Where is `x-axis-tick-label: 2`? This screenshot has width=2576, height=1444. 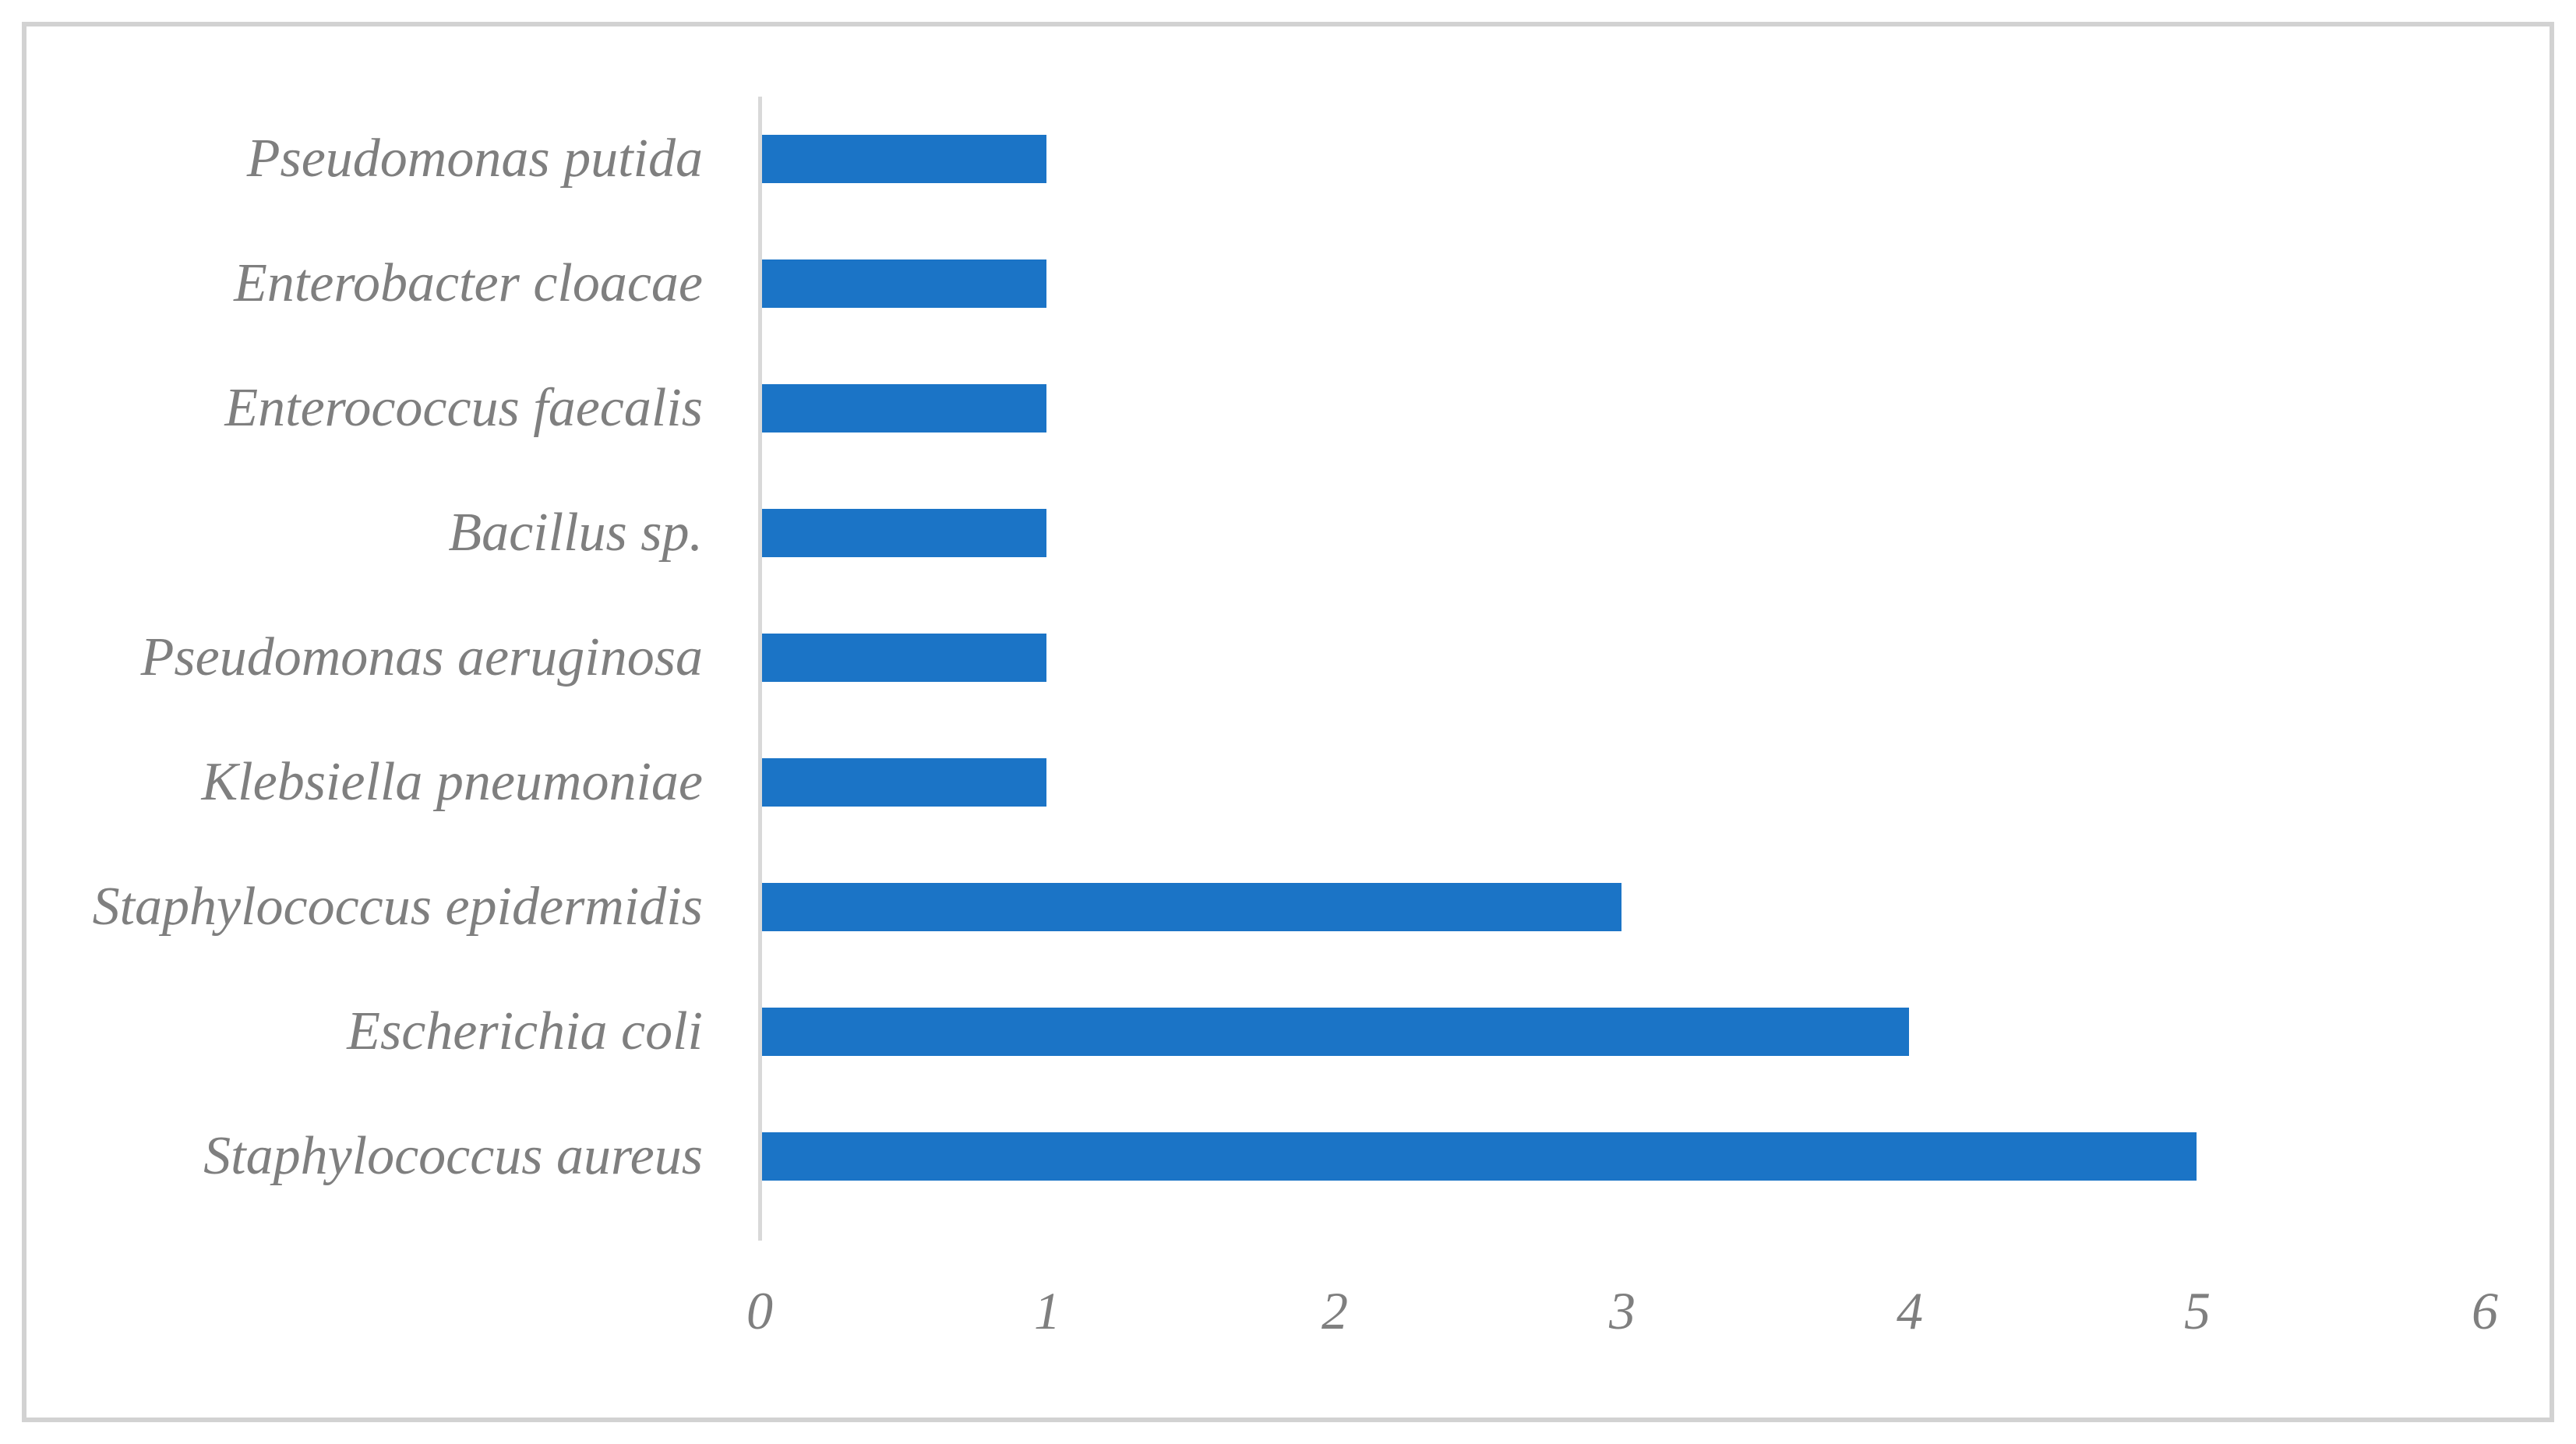
x-axis-tick-label: 2 is located at coordinates (1335, 1310).